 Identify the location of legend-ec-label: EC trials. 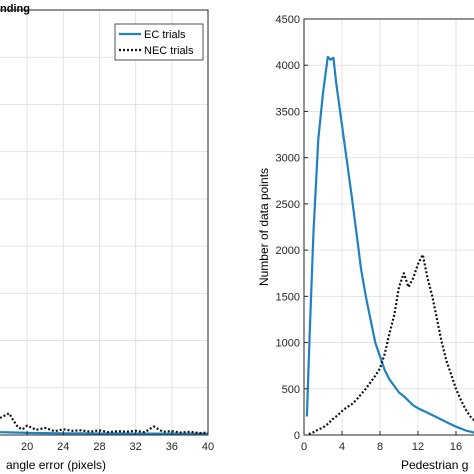
(165, 35).